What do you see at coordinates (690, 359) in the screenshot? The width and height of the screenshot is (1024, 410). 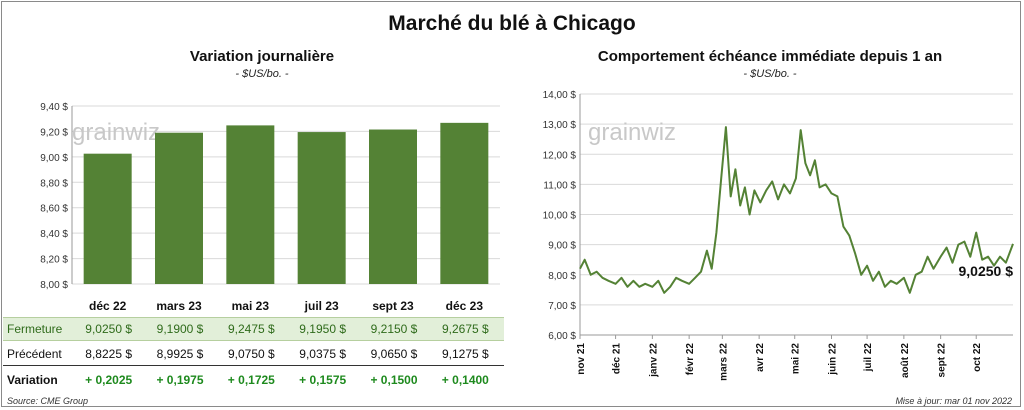 I see `x-tick-label: févr 22` at bounding box center [690, 359].